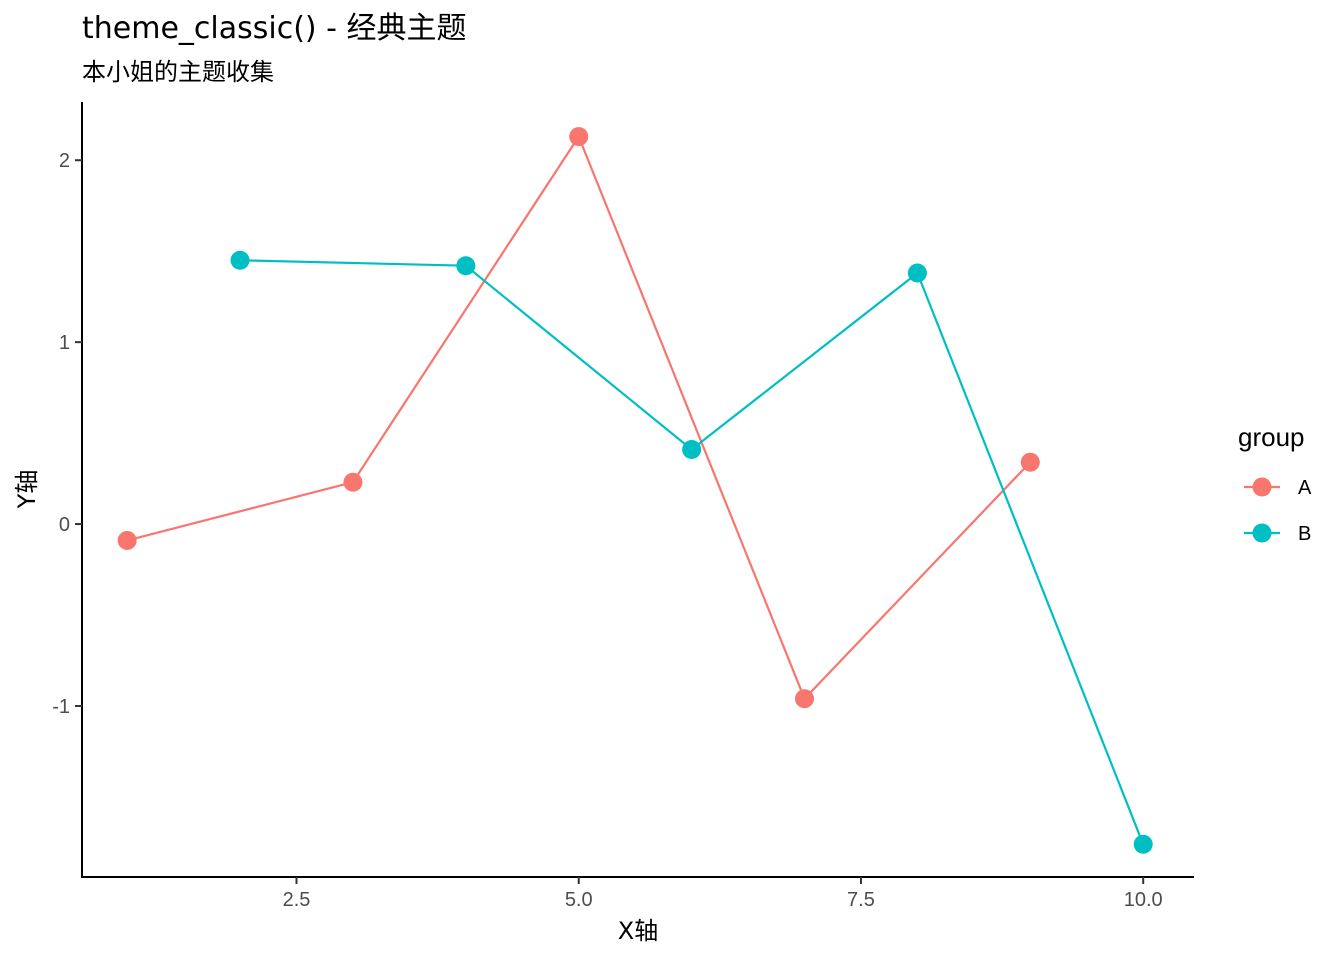 This screenshot has height=960, width=1344. Describe the element at coordinates (1271, 437) in the screenshot. I see `legend-title: group` at that location.